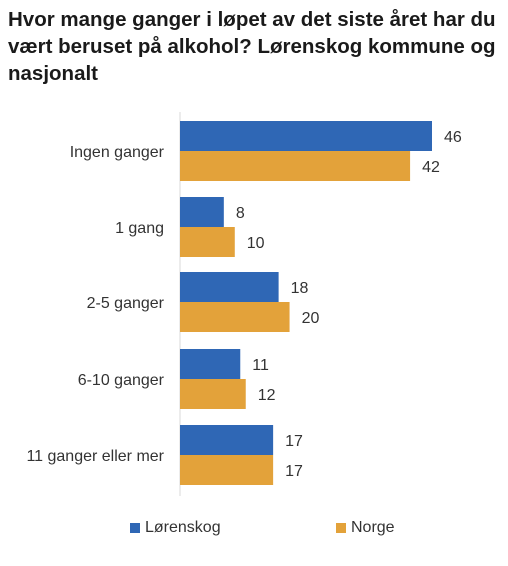 The image size is (508, 566). What do you see at coordinates (121, 380) in the screenshot?
I see `category-label: 6-10 ganger` at bounding box center [121, 380].